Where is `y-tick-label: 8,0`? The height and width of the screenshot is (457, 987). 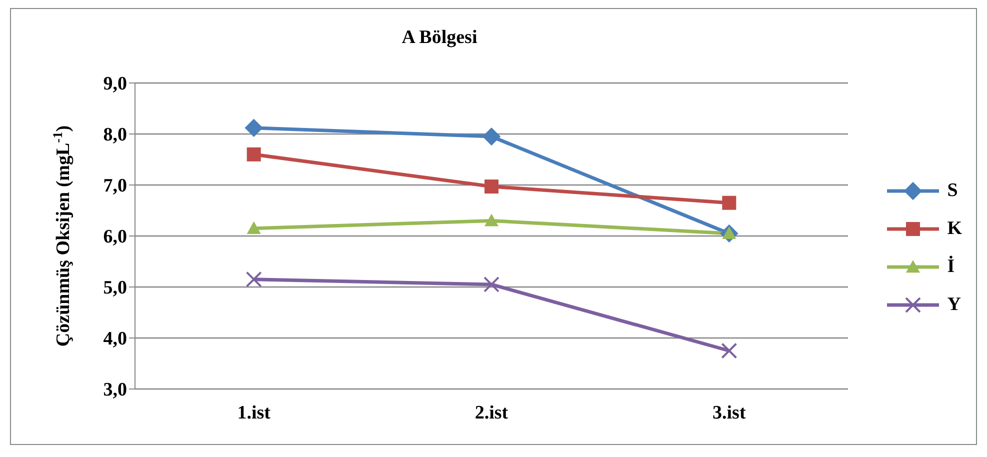 y-tick-label: 8,0 is located at coordinates (115, 135).